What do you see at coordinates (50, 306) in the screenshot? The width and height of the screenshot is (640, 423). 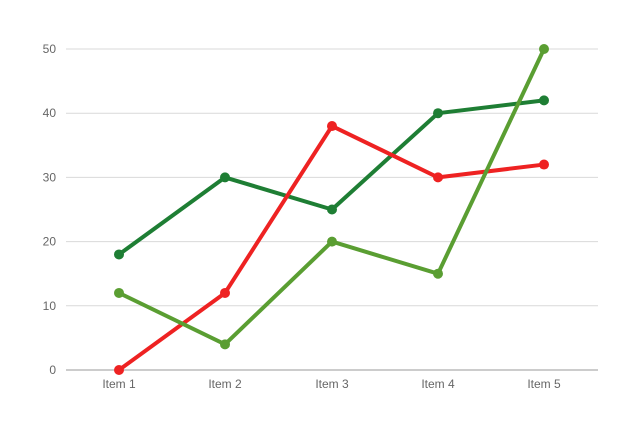 I see `y-tick-label: 10` at bounding box center [50, 306].